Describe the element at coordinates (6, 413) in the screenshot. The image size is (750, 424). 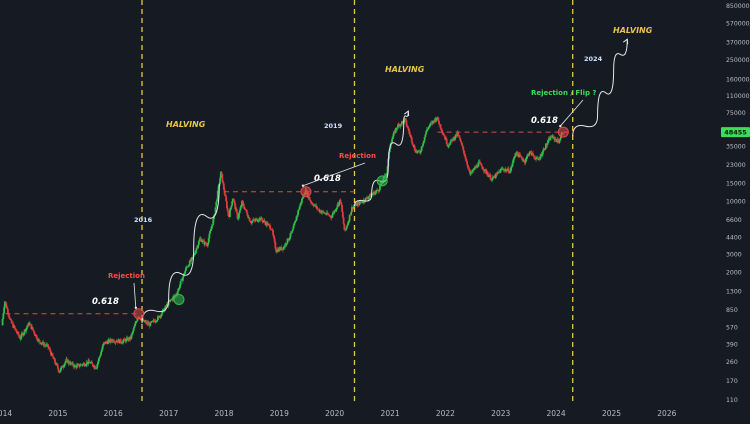
I see `x-tick-label: 2014` at that location.